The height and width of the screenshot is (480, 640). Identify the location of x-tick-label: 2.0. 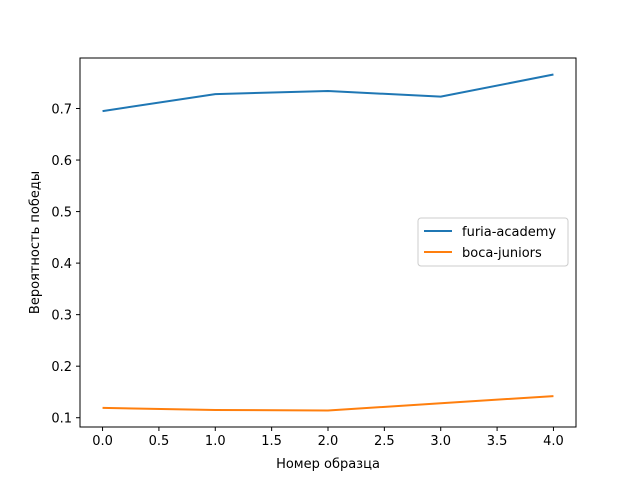
(328, 441).